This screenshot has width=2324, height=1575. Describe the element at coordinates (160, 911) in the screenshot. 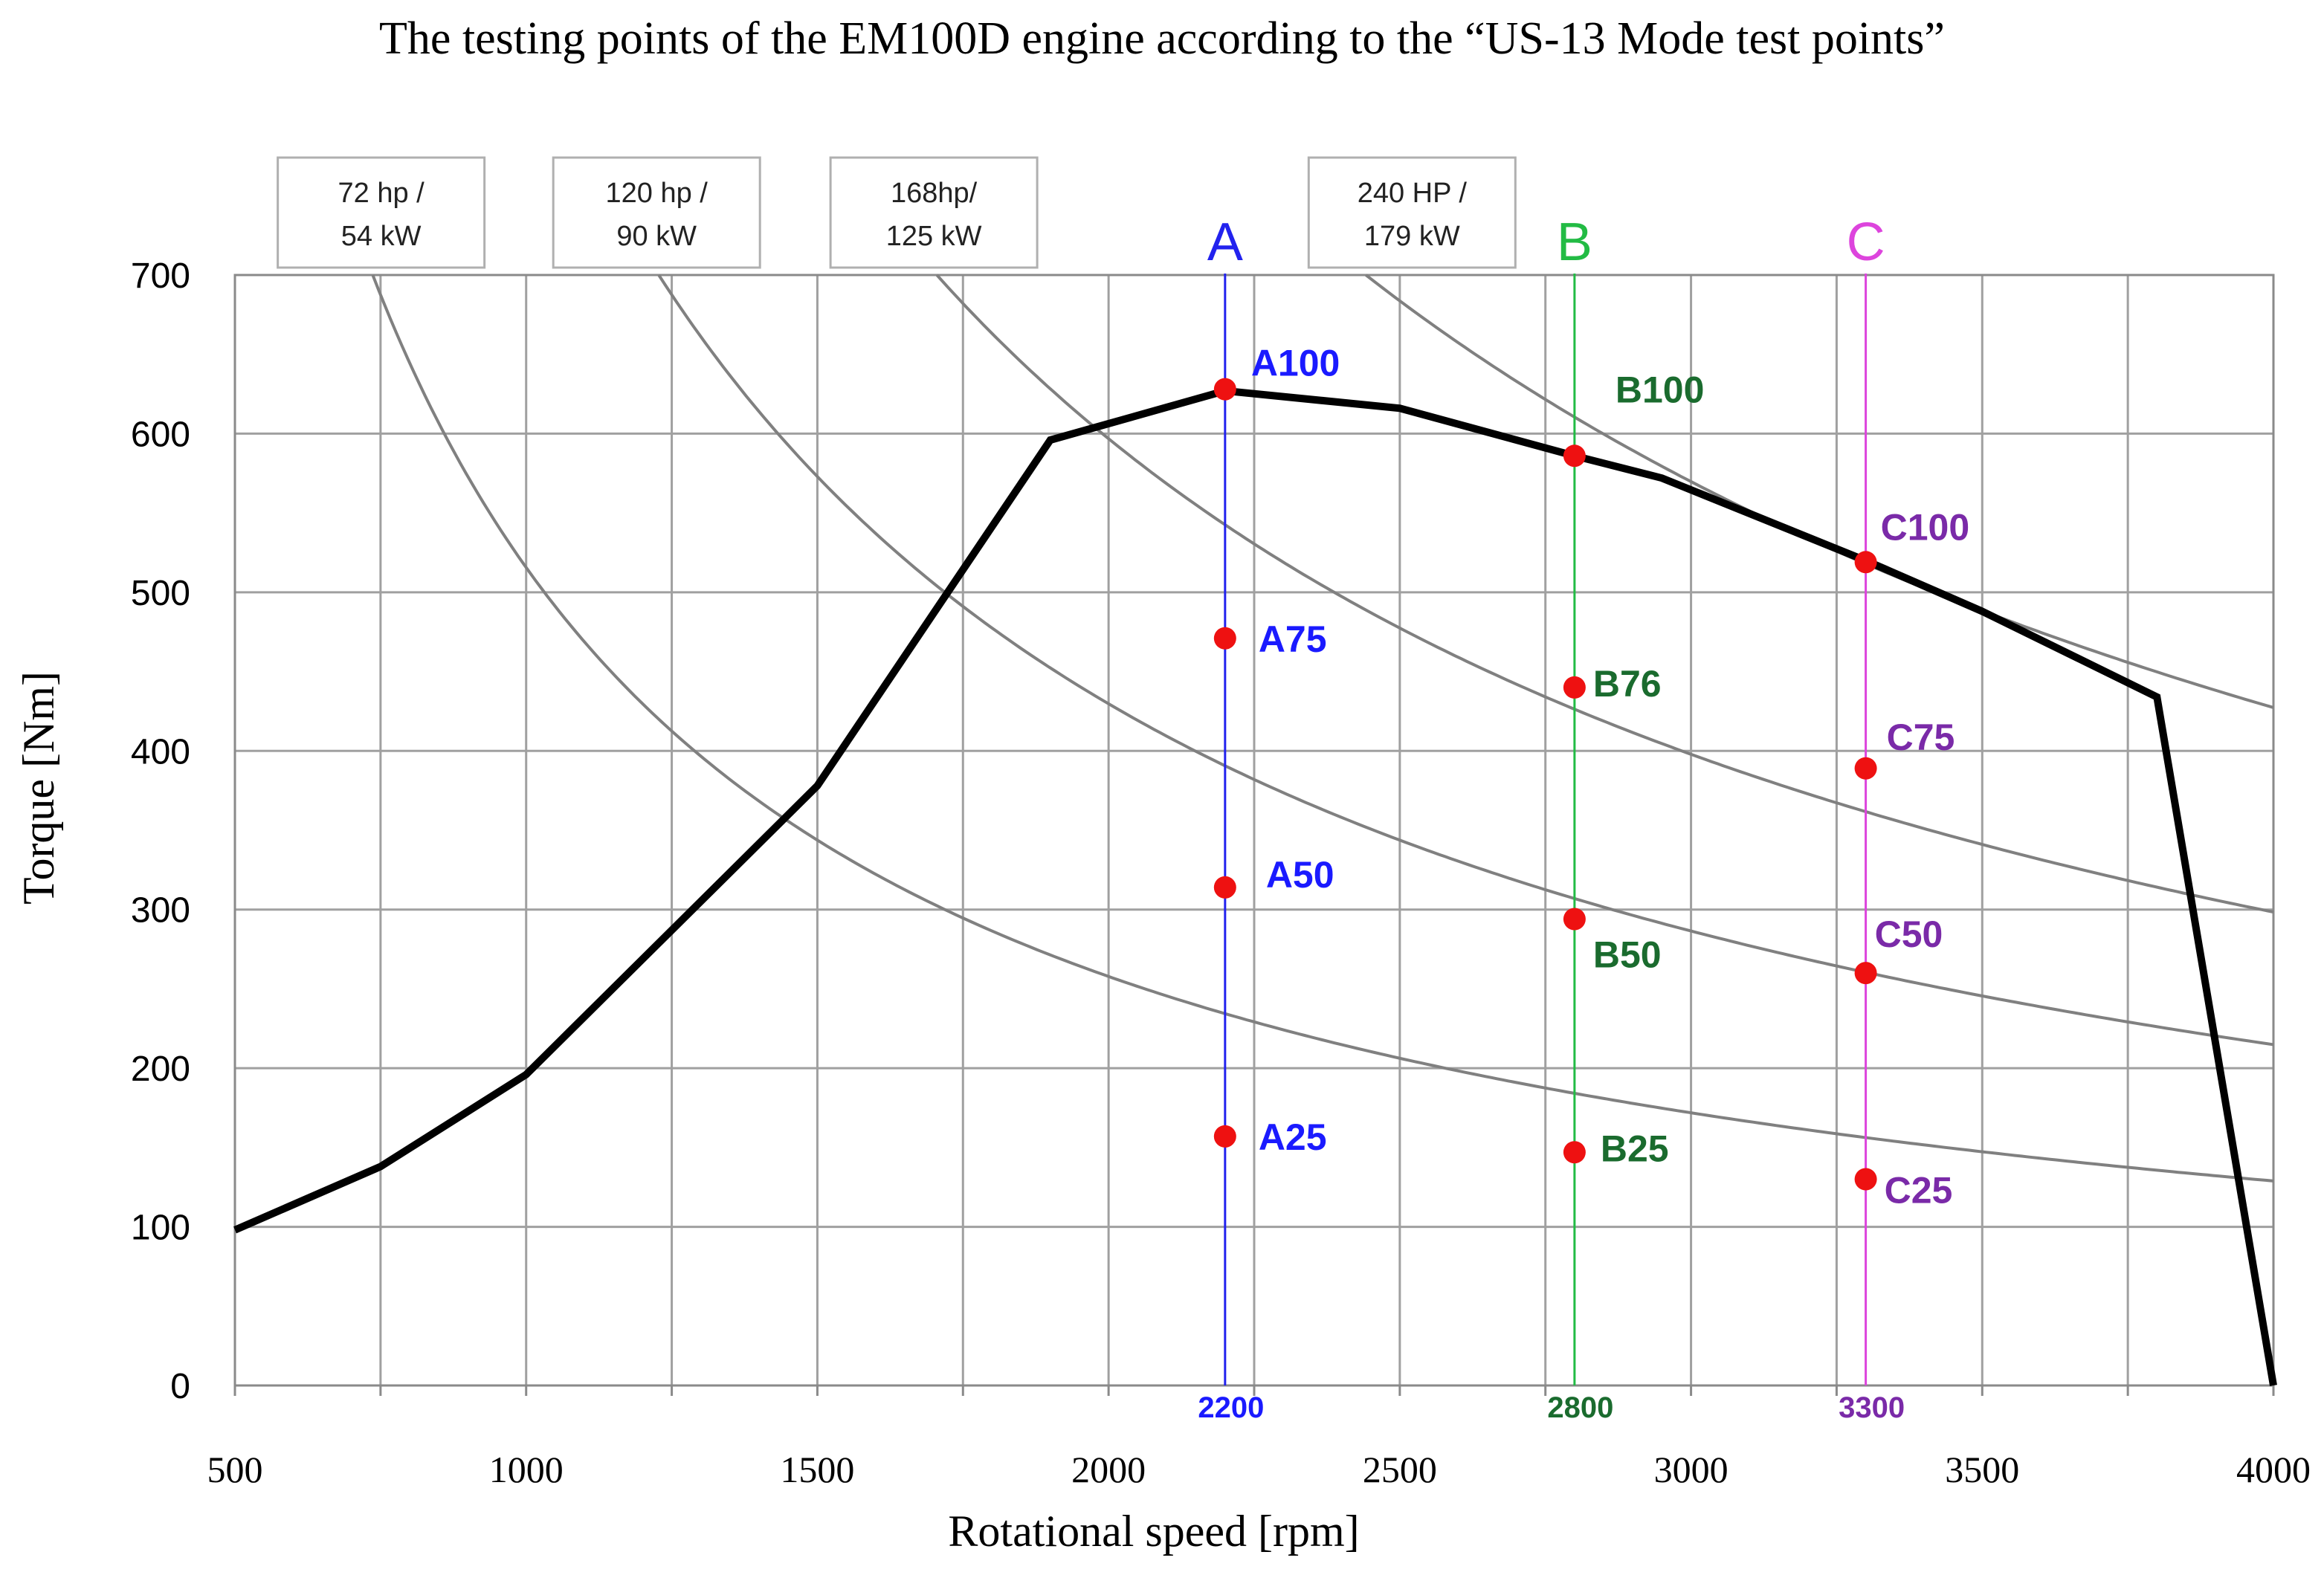

I see `y-tick-label: 300` at that location.